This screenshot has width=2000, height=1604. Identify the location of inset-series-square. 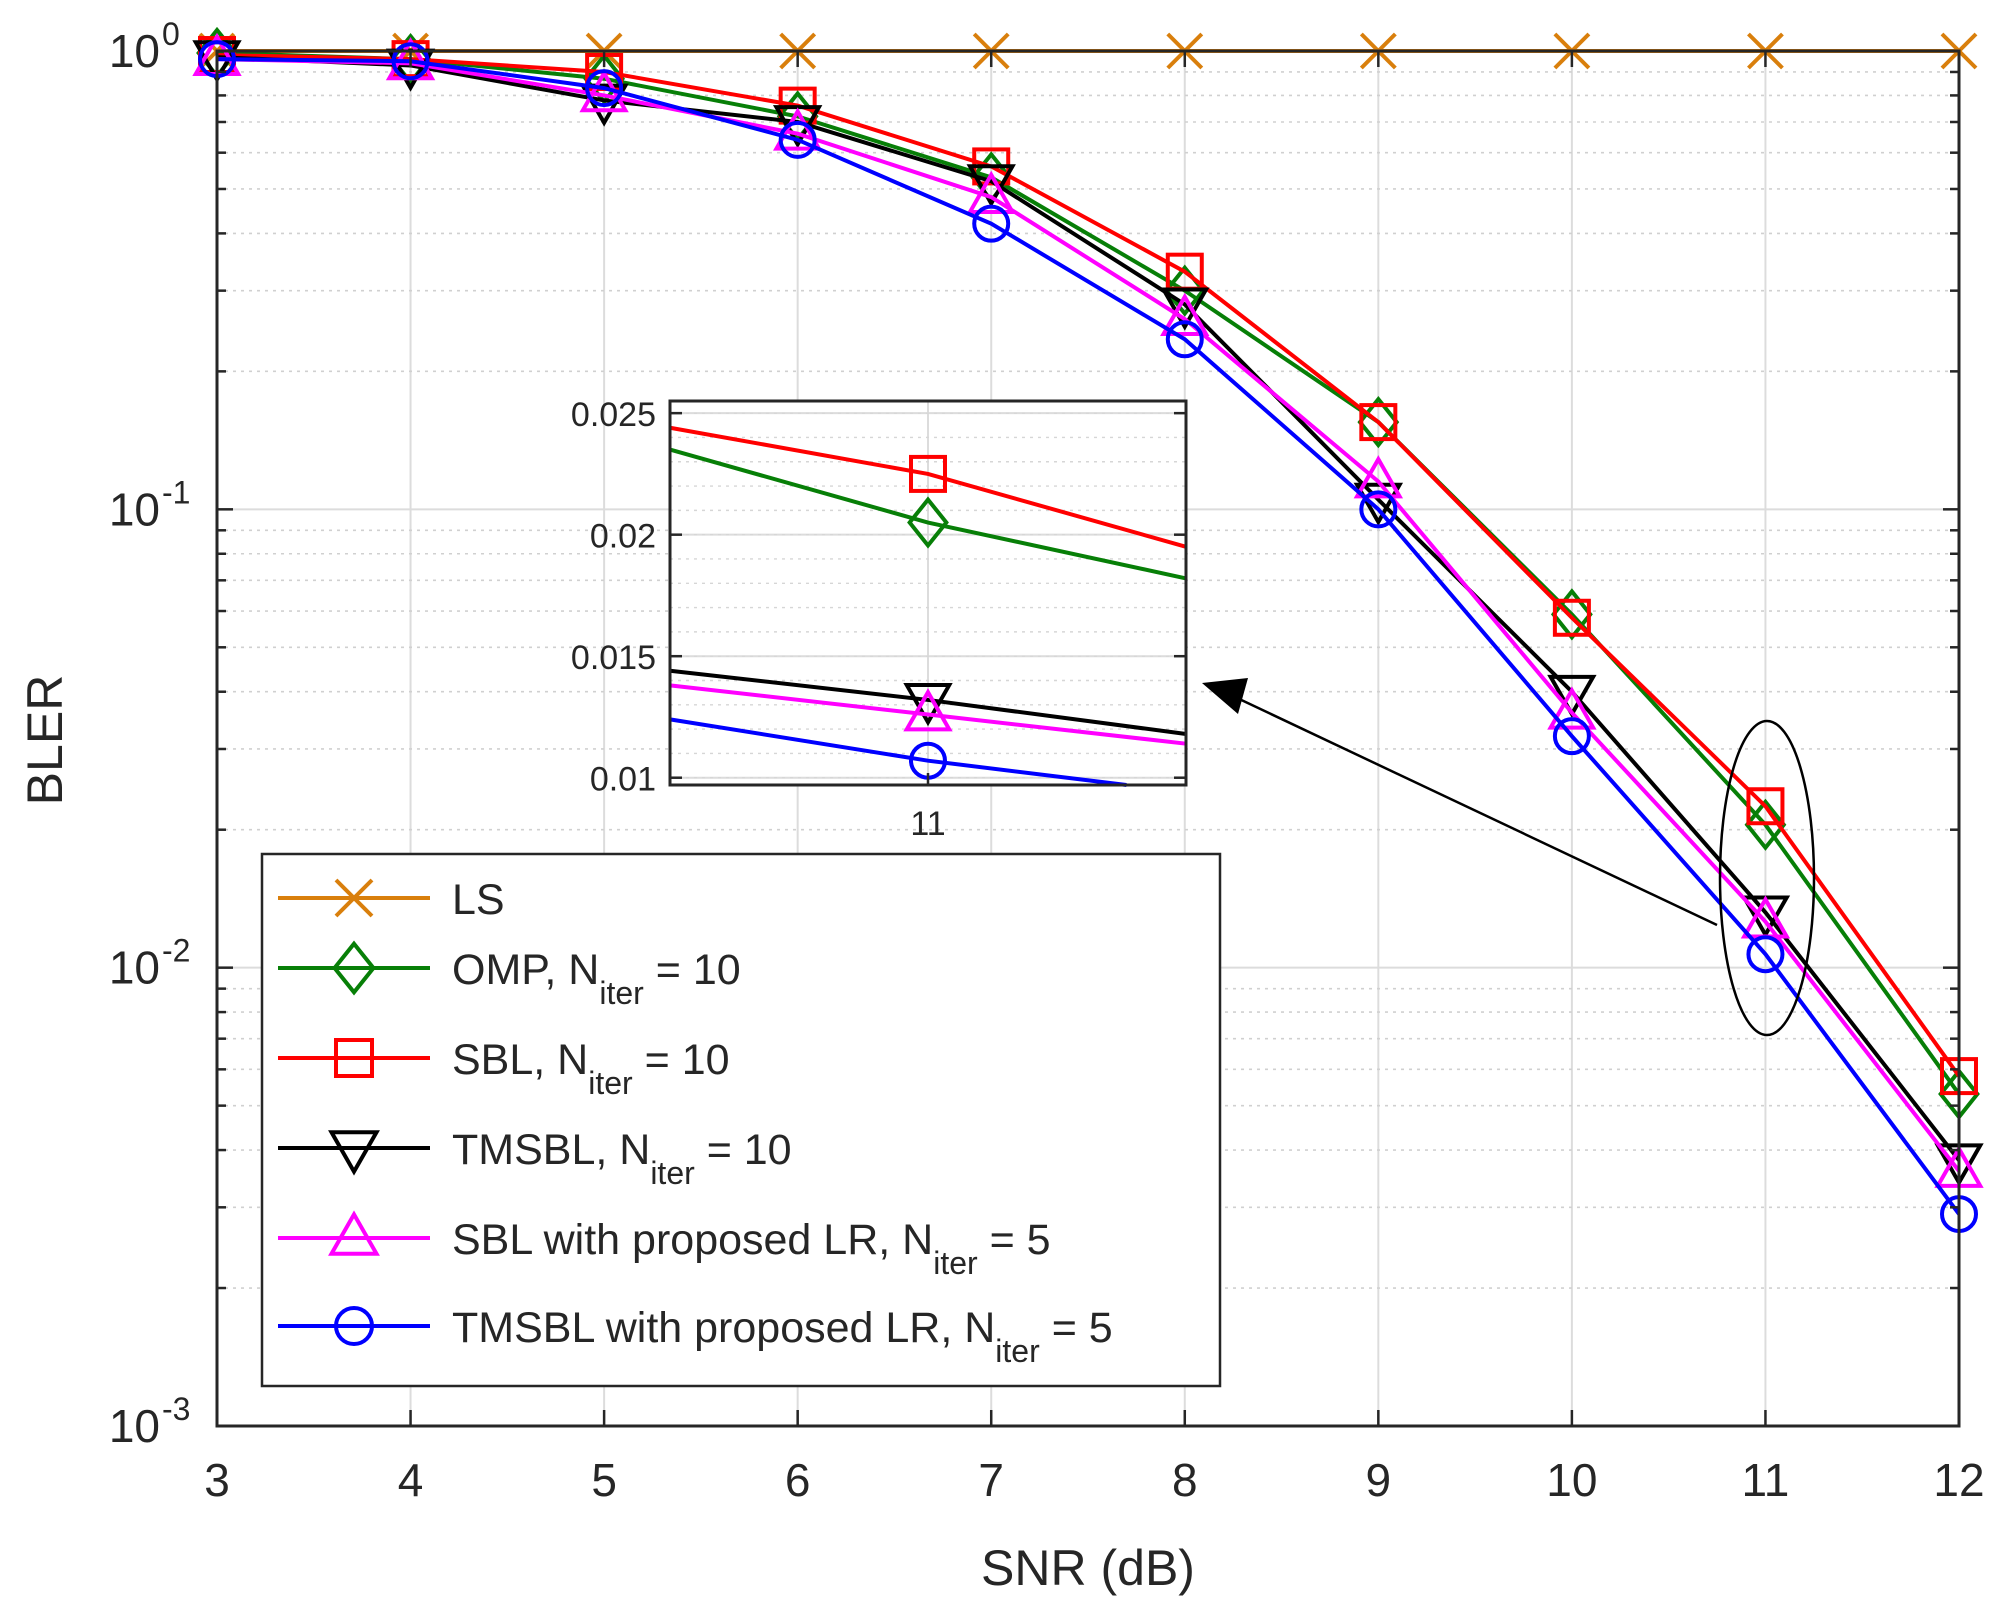
(928, 487).